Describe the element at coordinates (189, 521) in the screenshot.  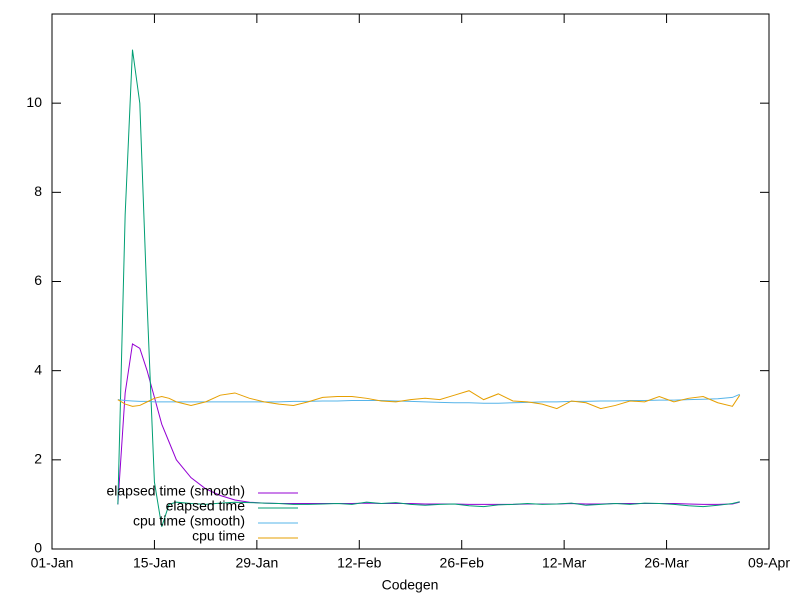
I see `legend-label: cpu time (smooth)` at that location.